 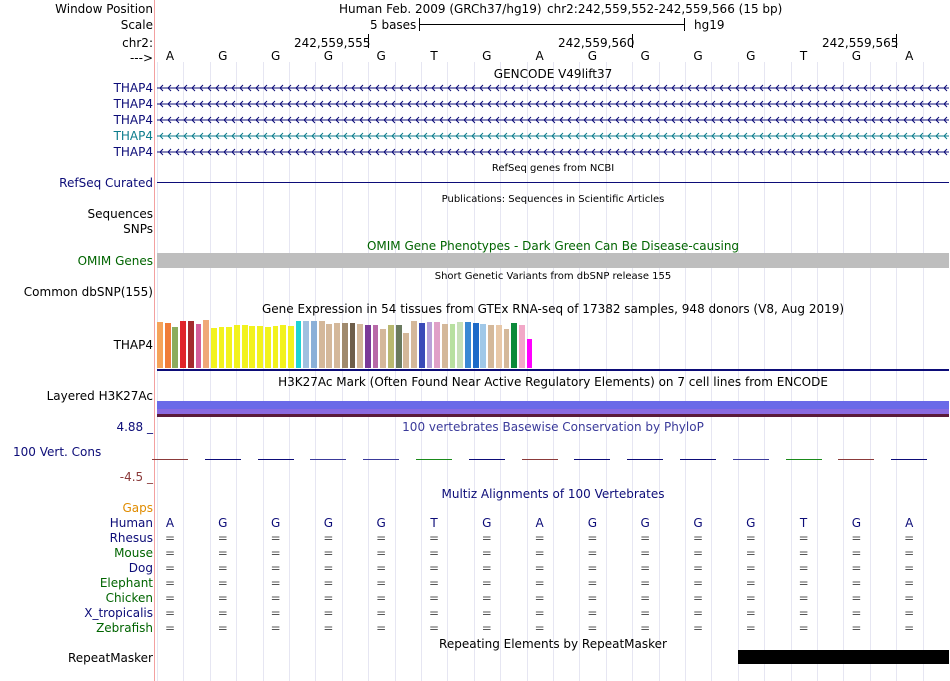 What do you see at coordinates (553, 74) in the screenshot?
I see `gencode-track-title: GENCODE V49lift37` at bounding box center [553, 74].